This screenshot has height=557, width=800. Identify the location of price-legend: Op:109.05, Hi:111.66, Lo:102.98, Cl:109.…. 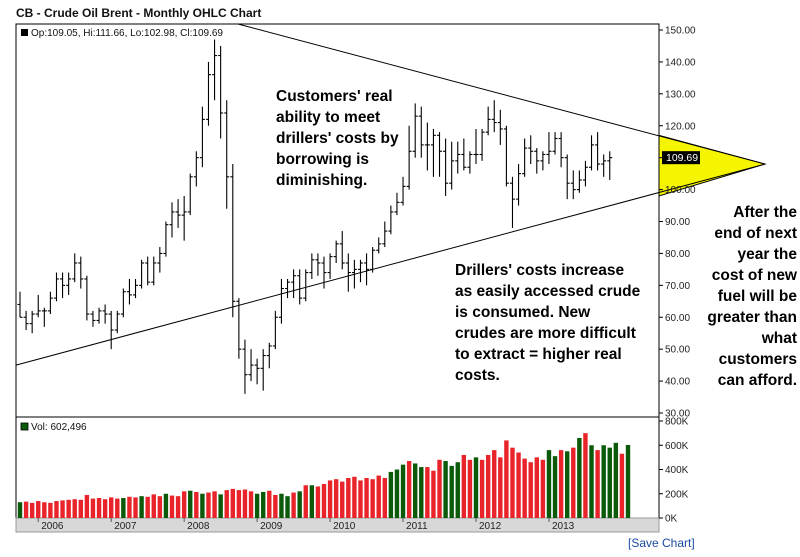
(127, 33).